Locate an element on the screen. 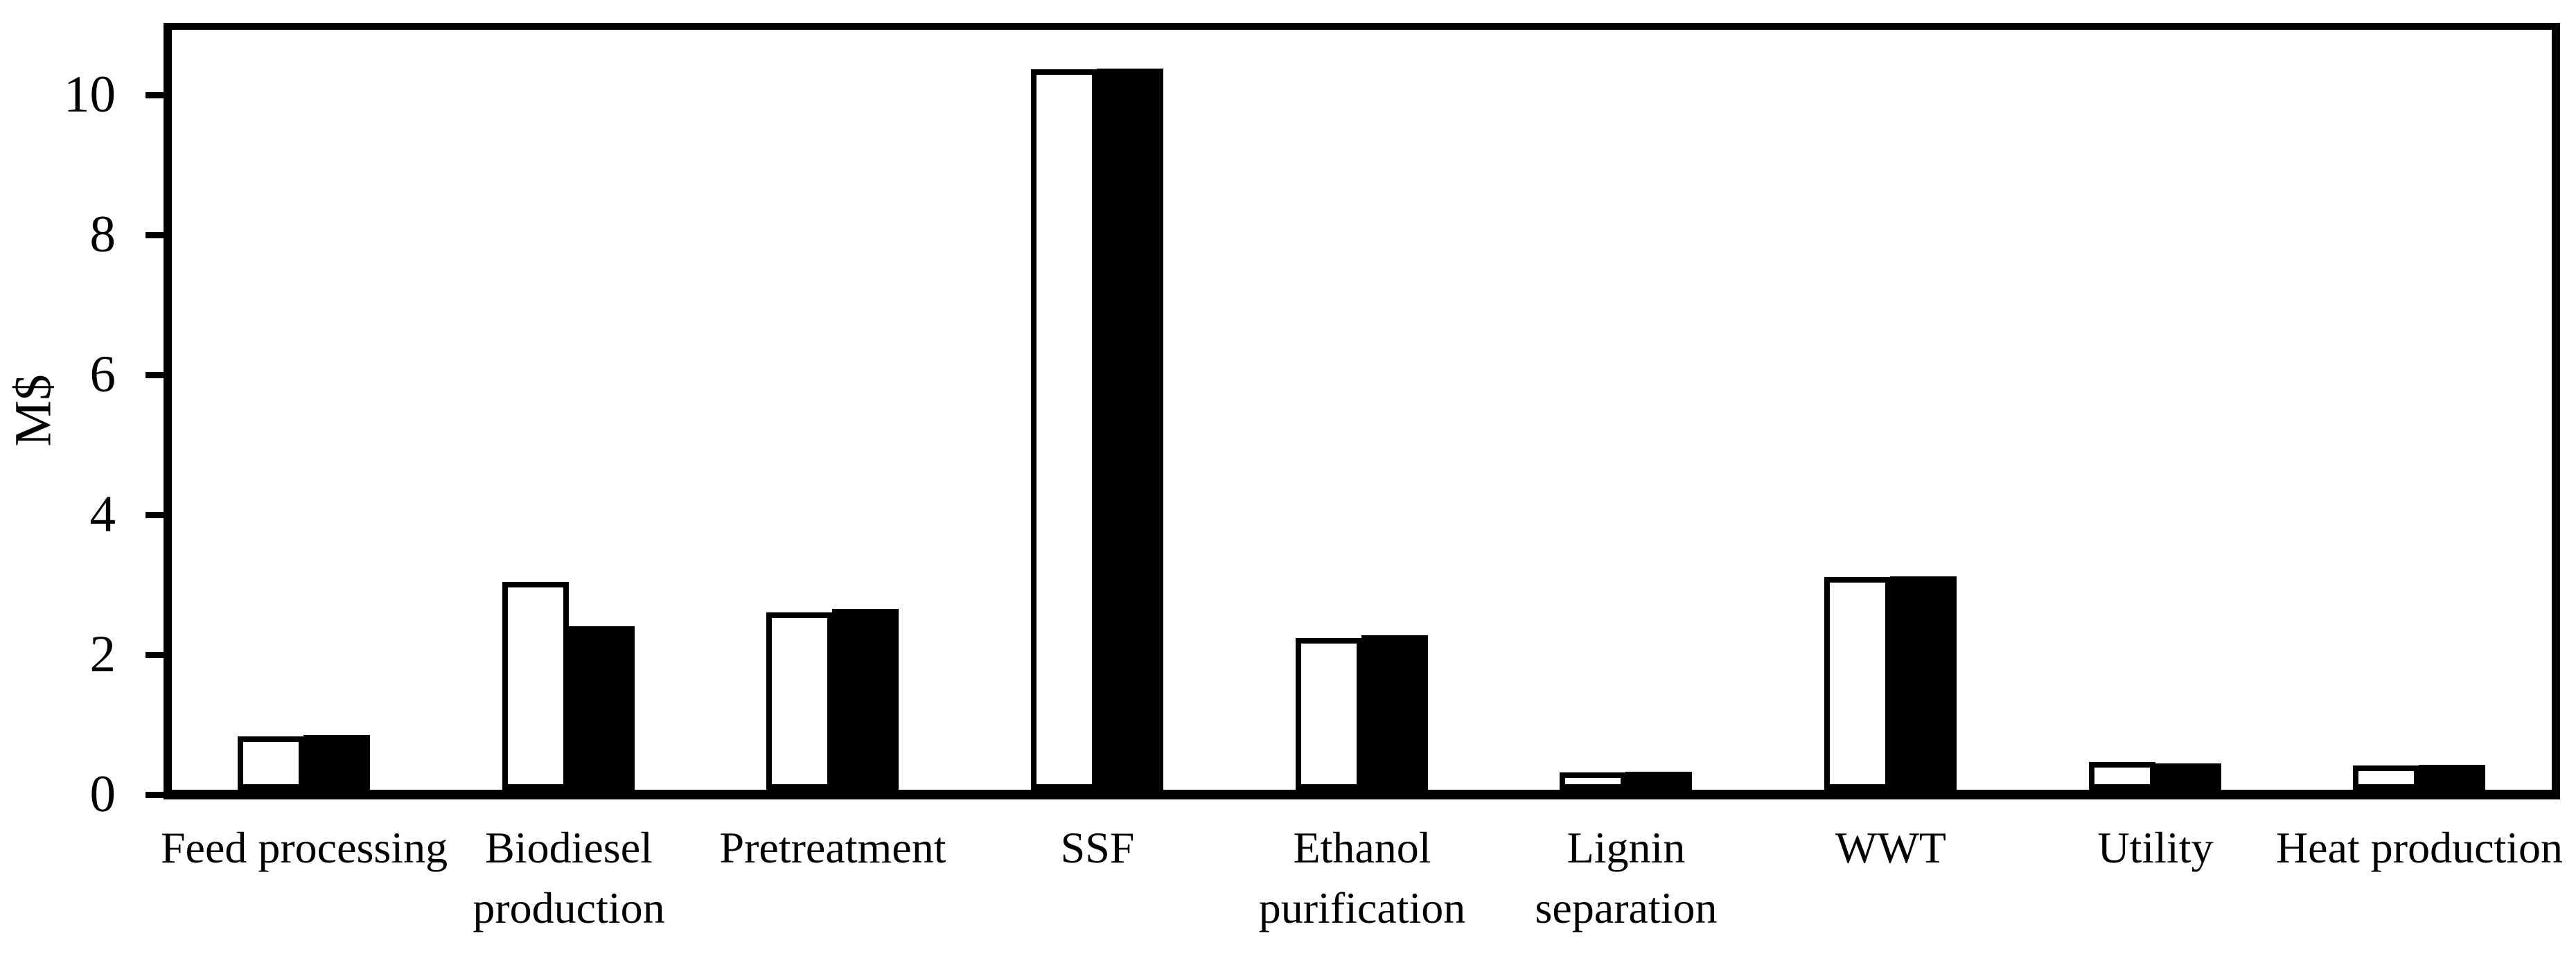 This screenshot has height=965, width=2576. black-bar-pretreatment is located at coordinates (865, 699).